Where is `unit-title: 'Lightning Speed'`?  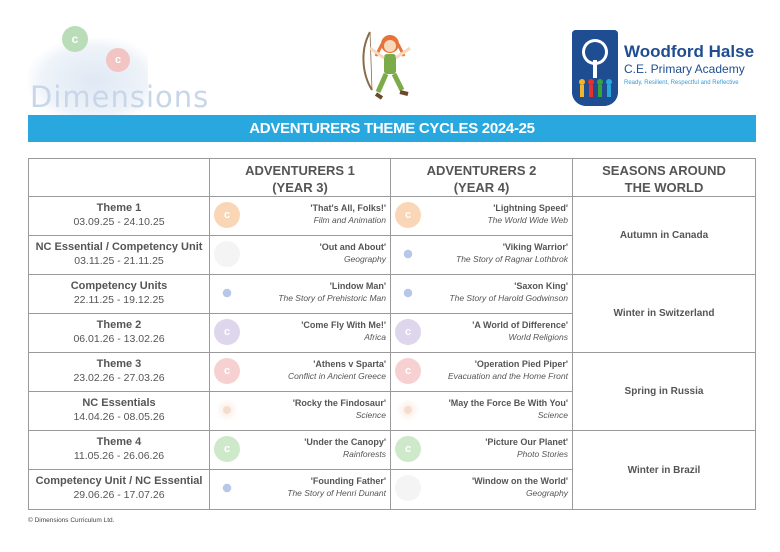 unit-title: 'Lightning Speed' is located at coordinates (530, 208).